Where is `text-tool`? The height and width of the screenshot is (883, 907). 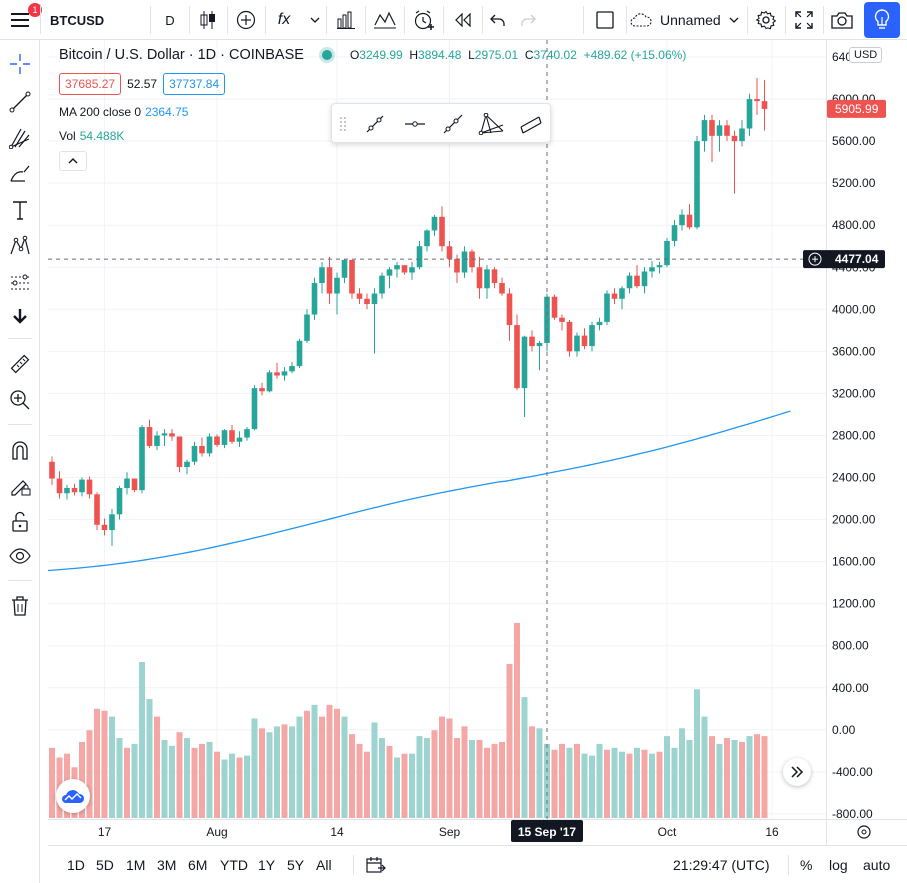
text-tool is located at coordinates (20, 210).